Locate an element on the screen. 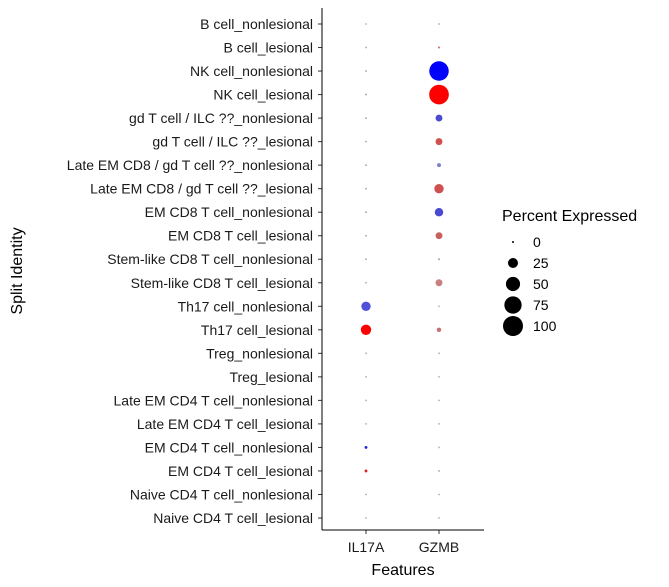  y-tick-label: B cell_lesional is located at coordinates (269, 48).